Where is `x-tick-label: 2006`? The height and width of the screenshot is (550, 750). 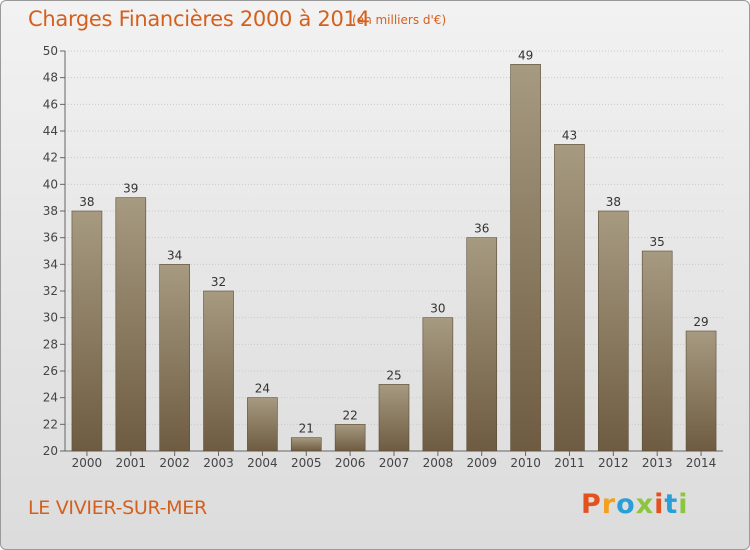
x-tick-label: 2006 is located at coordinates (350, 463).